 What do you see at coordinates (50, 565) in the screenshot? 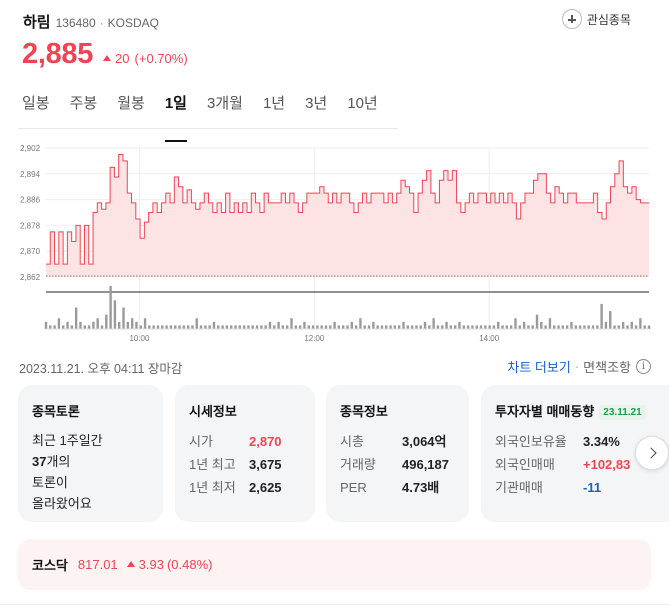
I see `index-name: 코스닥` at bounding box center [50, 565].